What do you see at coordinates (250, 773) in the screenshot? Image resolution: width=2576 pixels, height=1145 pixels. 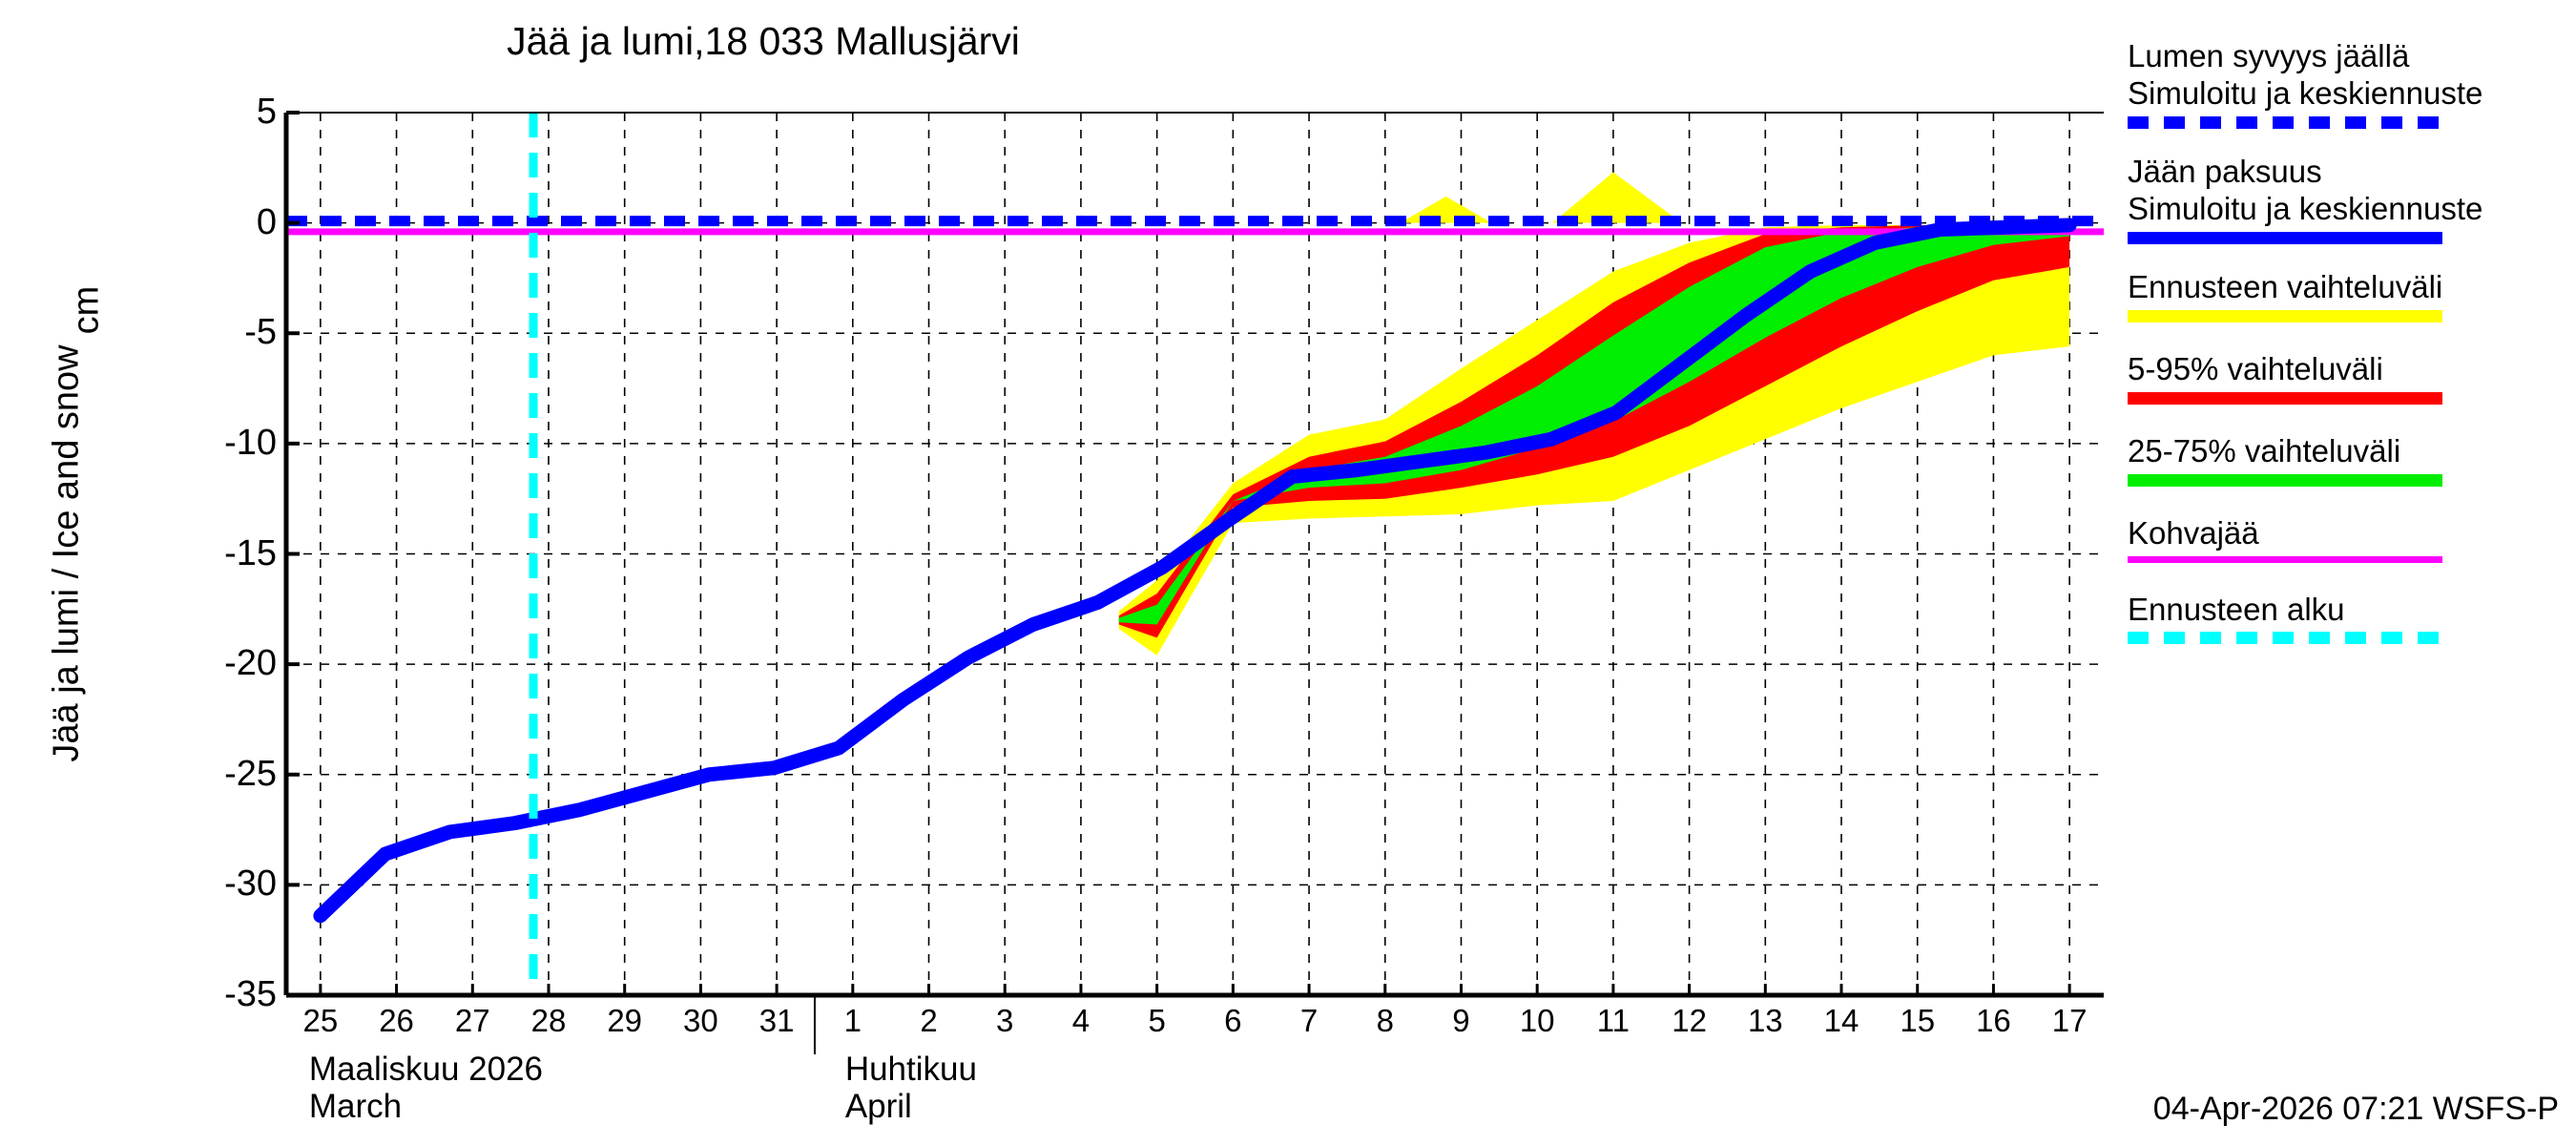 I see `y-tick-label: -25` at bounding box center [250, 773].